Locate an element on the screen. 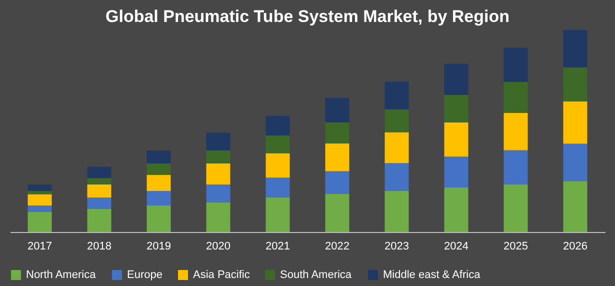 The width and height of the screenshot is (615, 286). x-tick-label: 2019 is located at coordinates (158, 246).